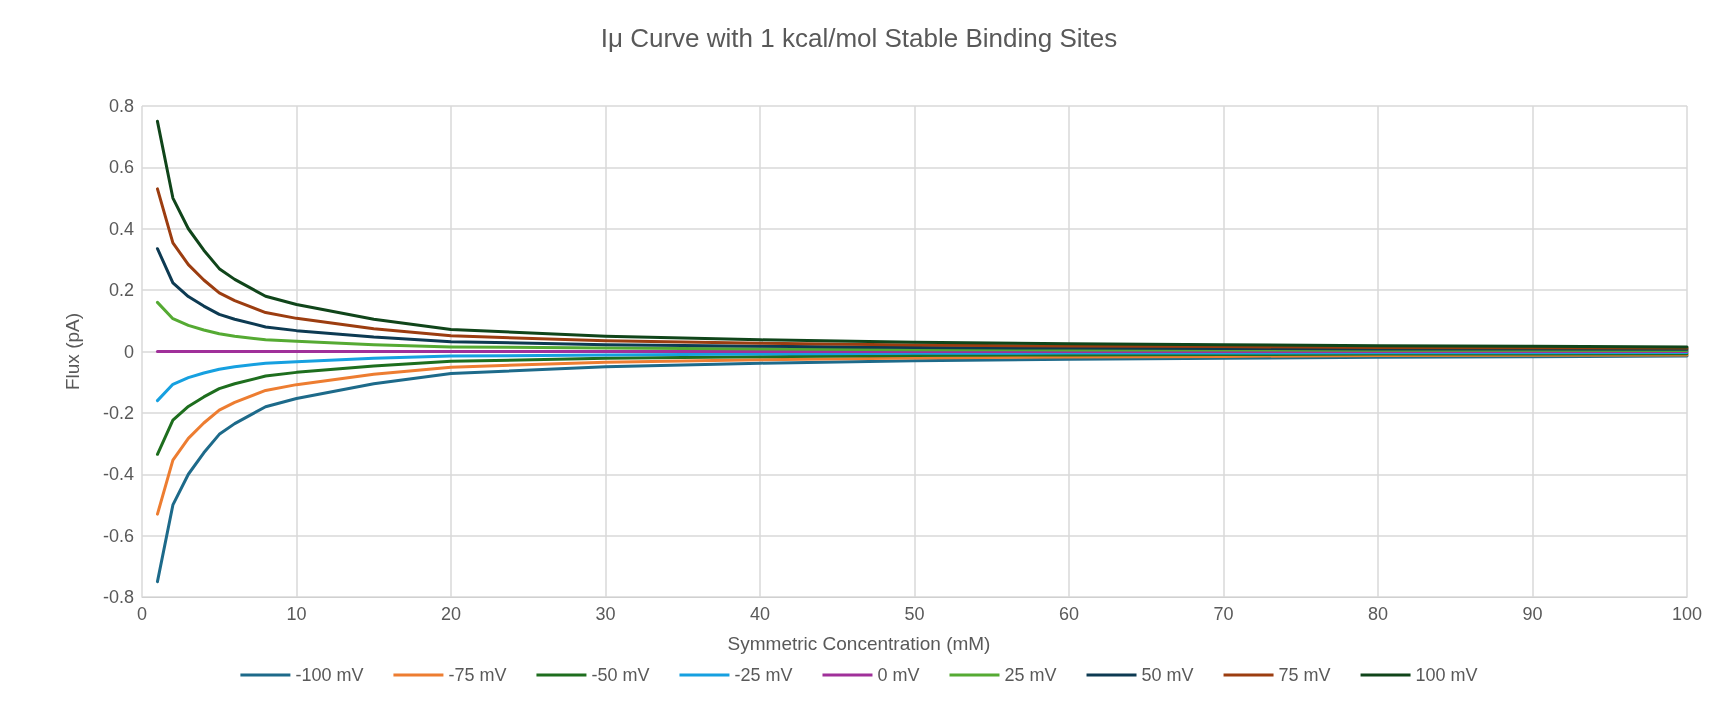 Image resolution: width=1718 pixels, height=719 pixels. Describe the element at coordinates (1304, 675) in the screenshot. I see `legend-label: 75 mV` at that location.